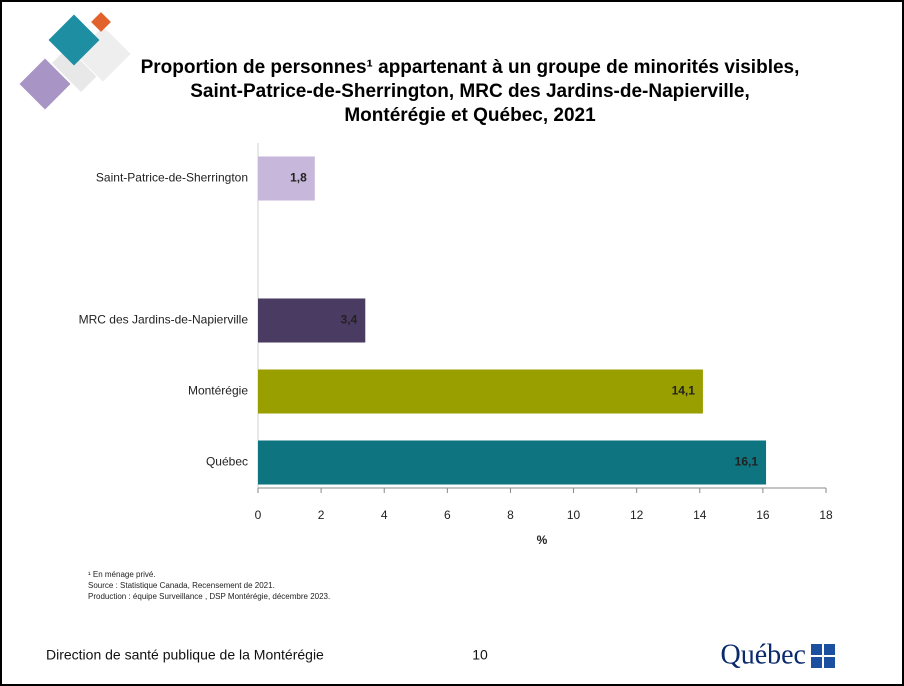 The image size is (904, 686). I want to click on y-tick-label: MRC des Jardins-de-Napierville, so click(164, 320).